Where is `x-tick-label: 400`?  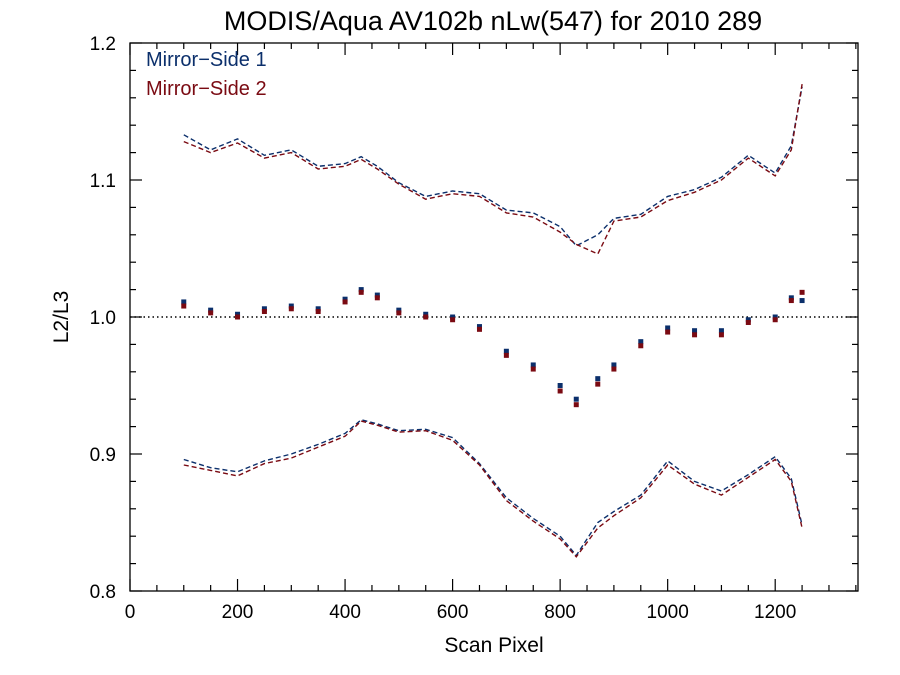 x-tick-label: 400 is located at coordinates (345, 612).